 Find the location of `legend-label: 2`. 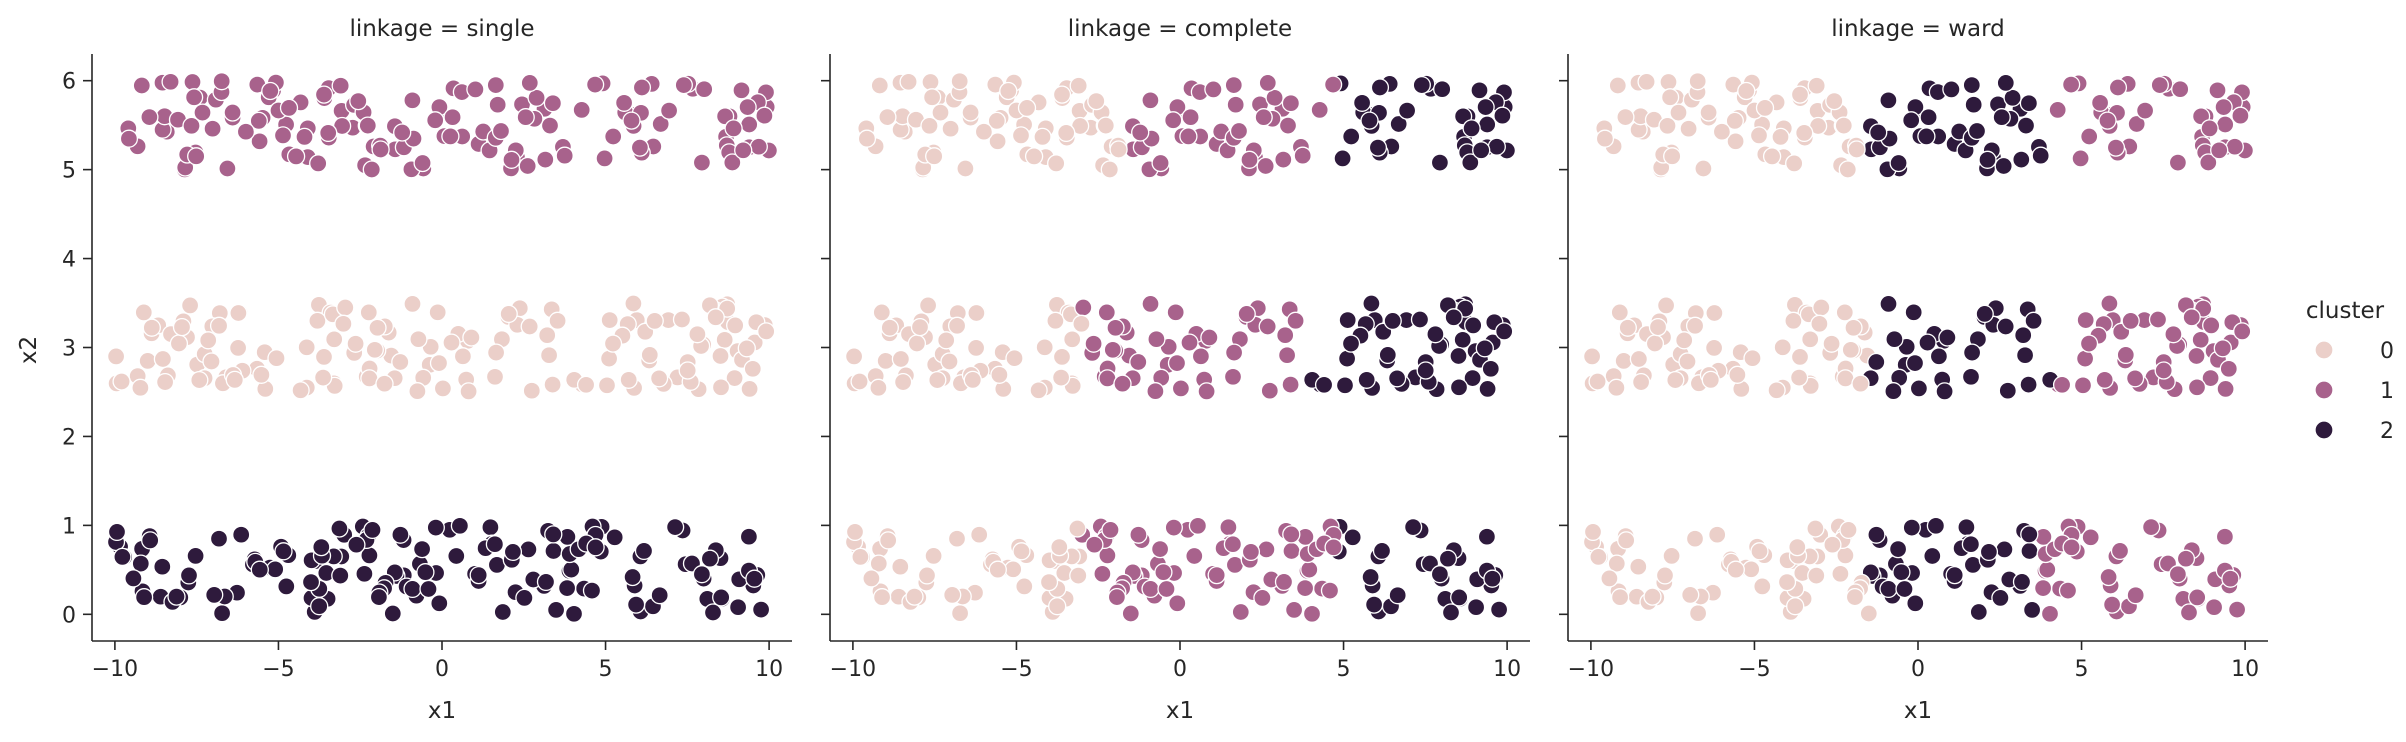

legend-label: 2 is located at coordinates (2387, 431).